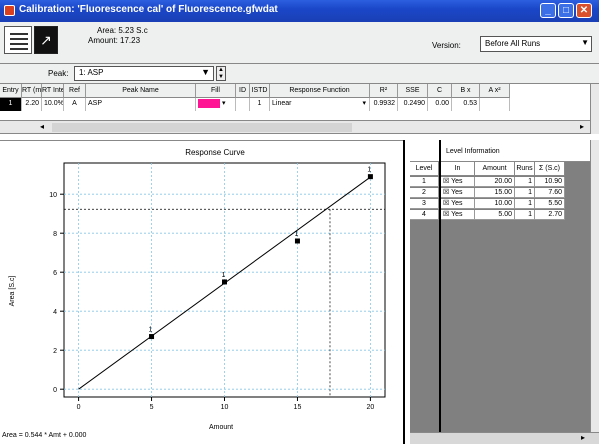 The image size is (599, 444). Describe the element at coordinates (320, 91) in the screenshot. I see `col-header-response-function: Response Function` at that location.